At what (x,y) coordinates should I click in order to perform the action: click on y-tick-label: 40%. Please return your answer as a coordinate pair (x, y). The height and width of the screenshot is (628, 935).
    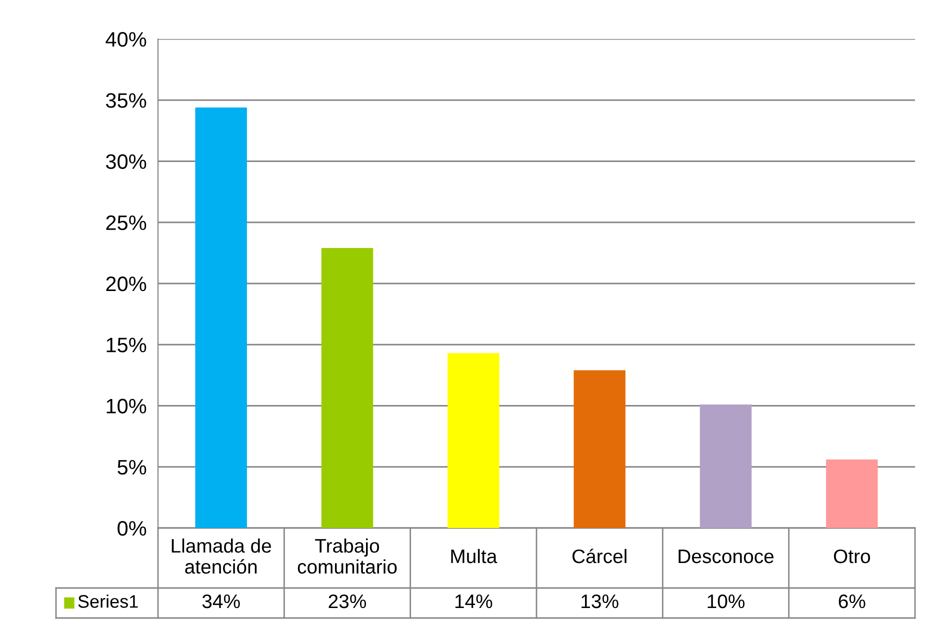
    Looking at the image, I should click on (126, 39).